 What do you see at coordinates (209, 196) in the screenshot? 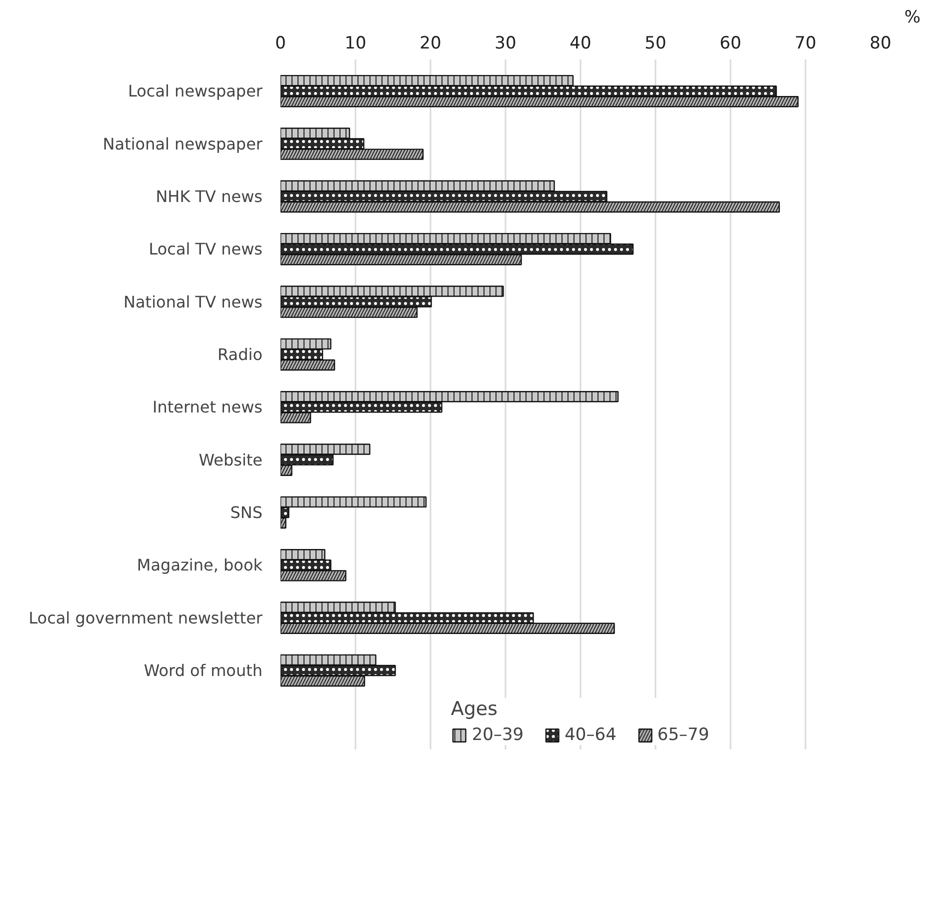
I see `y-tick-label: NHK TV news` at bounding box center [209, 196].